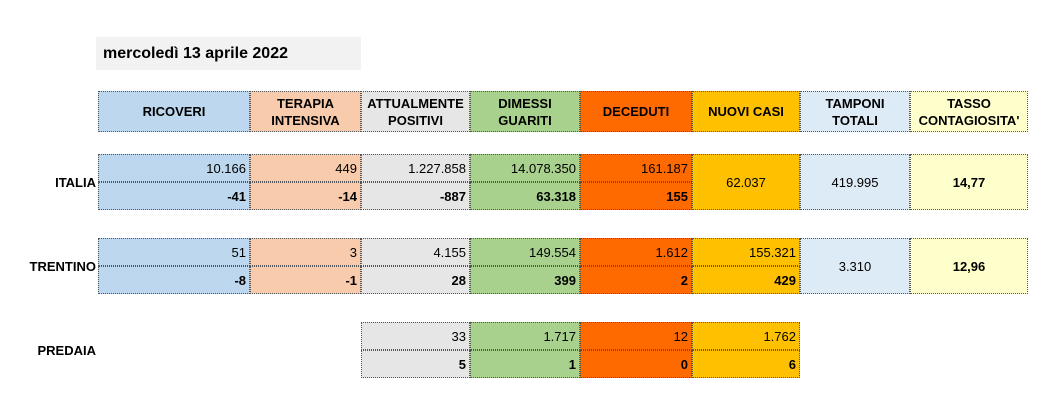 This screenshot has width=1060, height=412. Describe the element at coordinates (636, 196) in the screenshot. I see `italia-deceduti-delta: 155` at that location.